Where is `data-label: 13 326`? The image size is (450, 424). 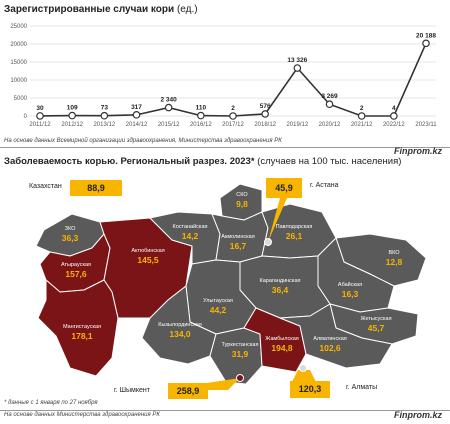 data-label: 13 326 is located at coordinates (297, 60).